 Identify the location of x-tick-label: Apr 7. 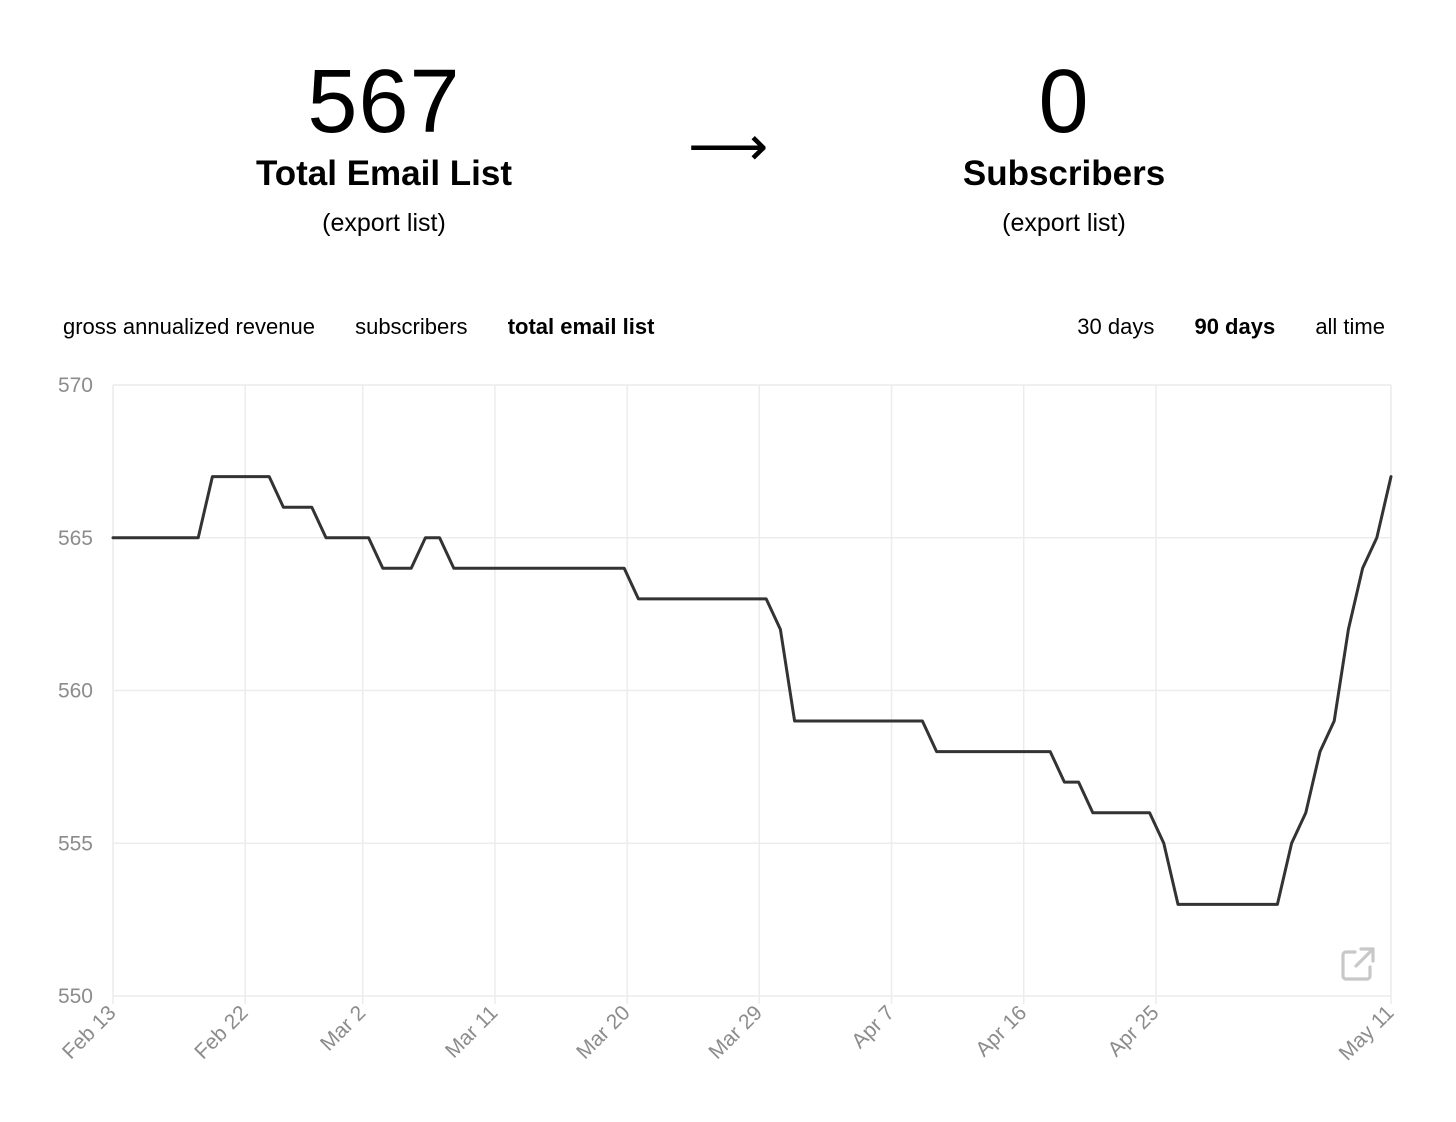
(873, 1027).